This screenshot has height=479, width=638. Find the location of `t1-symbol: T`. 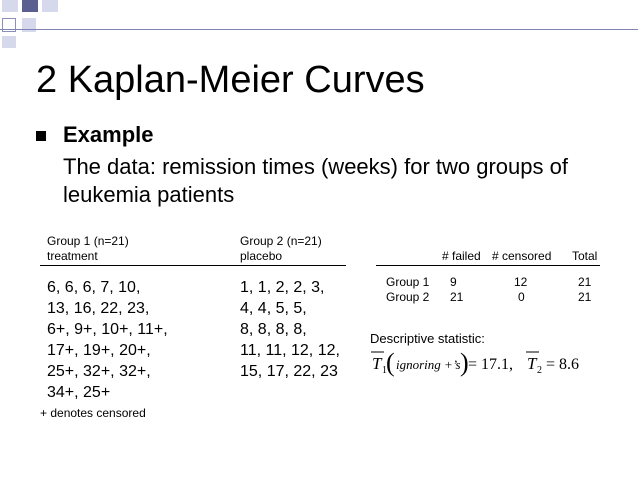

t1-symbol: T is located at coordinates (377, 363).